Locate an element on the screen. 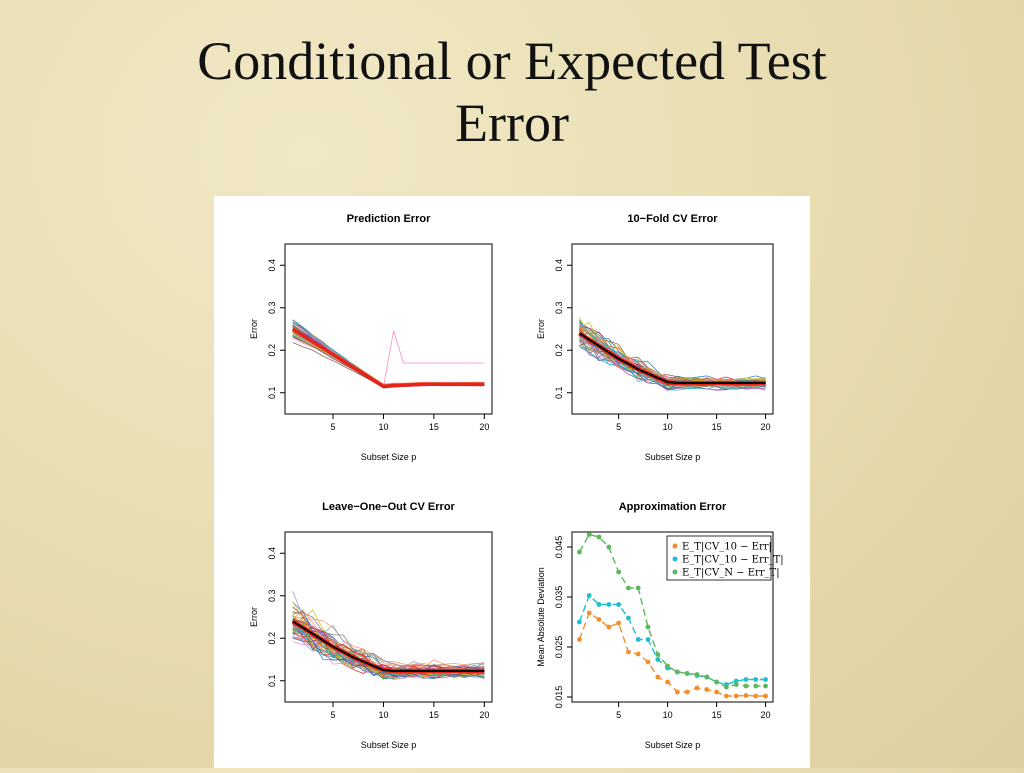  chart-title: Prediction Error is located at coordinates (389, 219).